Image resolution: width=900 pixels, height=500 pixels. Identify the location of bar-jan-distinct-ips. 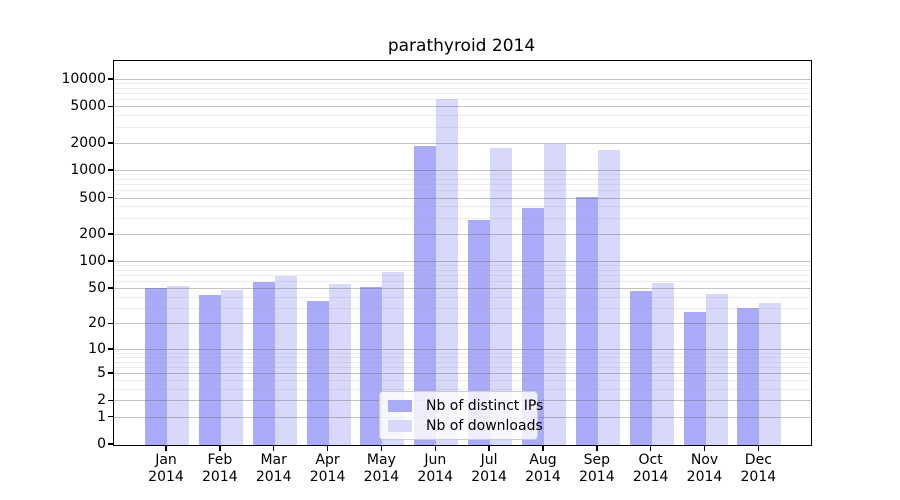
(156, 366).